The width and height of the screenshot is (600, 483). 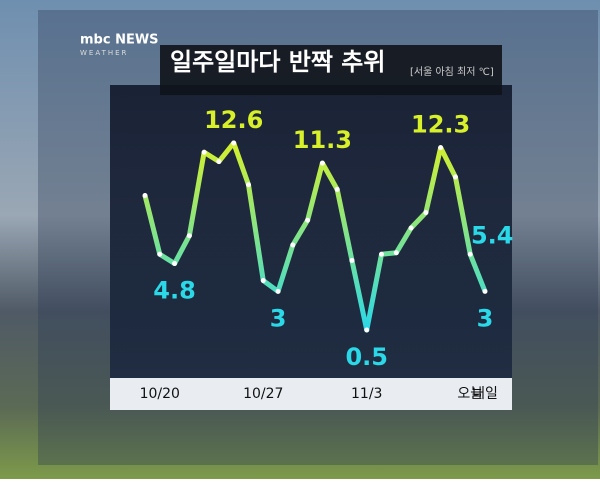 I want to click on value-label: 12.6, so click(x=233, y=120).